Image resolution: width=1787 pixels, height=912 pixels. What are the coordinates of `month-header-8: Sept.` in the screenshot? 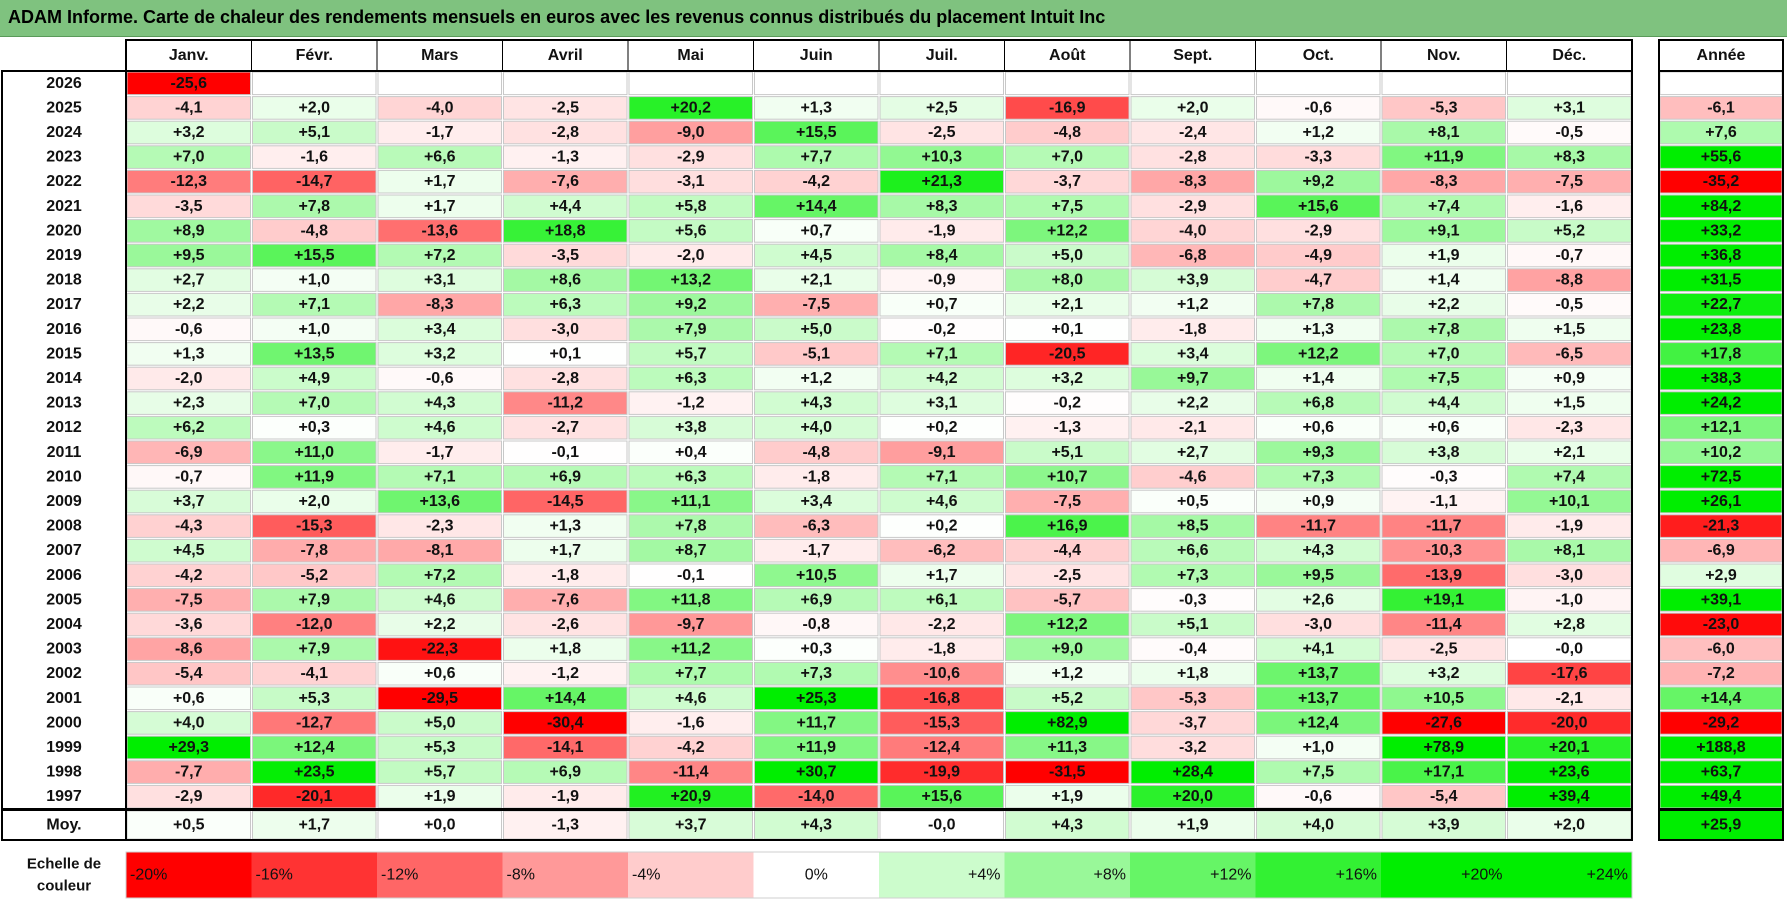 It's located at (1192, 55).